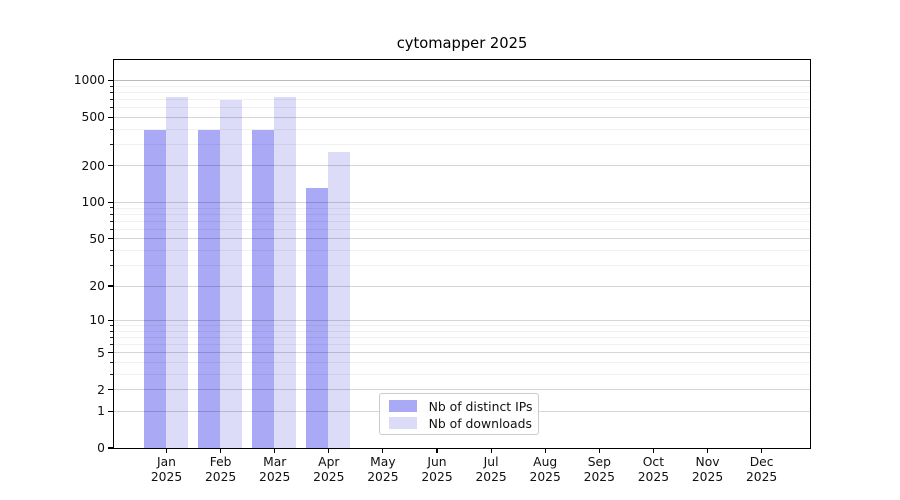 Image resolution: width=900 pixels, height=500 pixels. What do you see at coordinates (101, 448) in the screenshot?
I see `y-tick-label: 0` at bounding box center [101, 448].